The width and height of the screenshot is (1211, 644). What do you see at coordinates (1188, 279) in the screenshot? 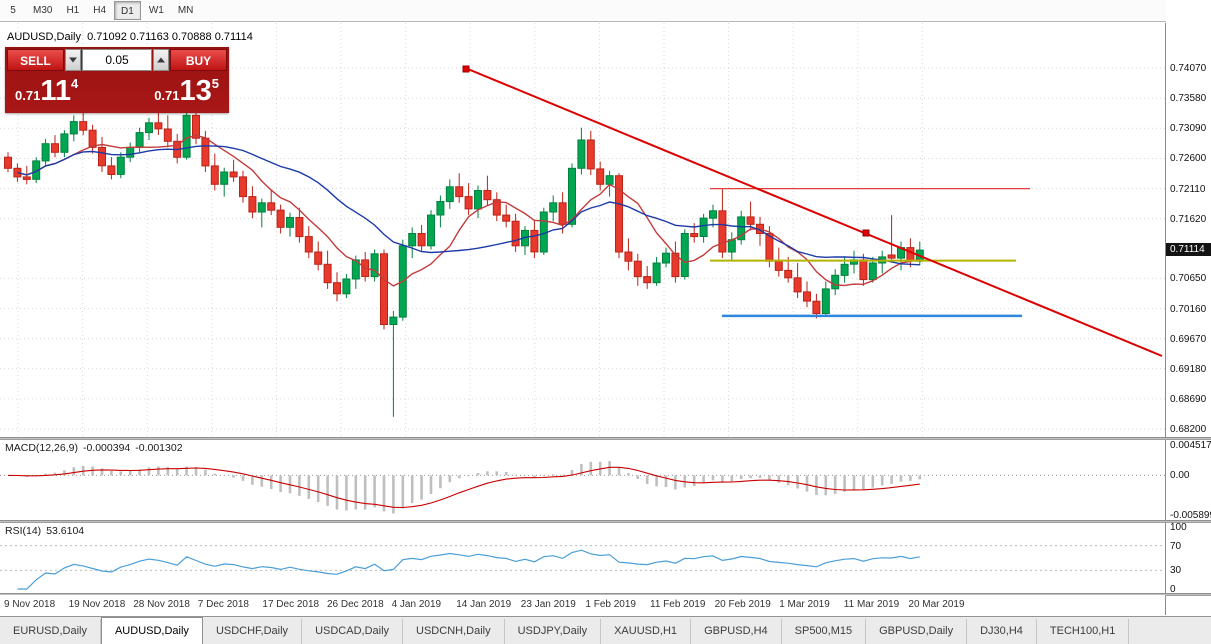
I see `price-axis-label: 0.70650` at bounding box center [1188, 279].